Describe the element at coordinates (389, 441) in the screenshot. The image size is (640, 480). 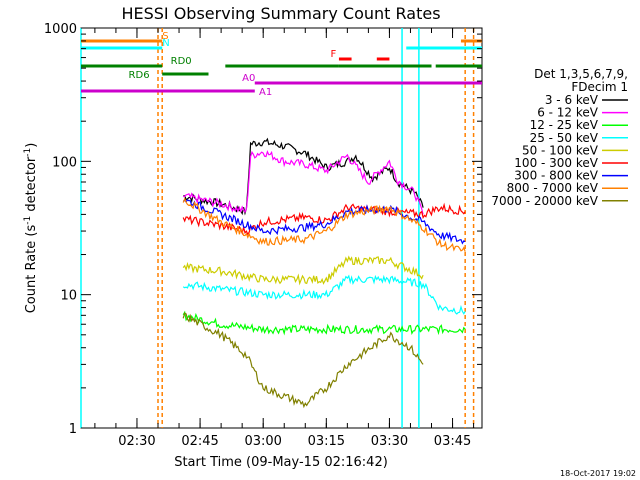
I see `x-tick-label: 03:30` at that location.